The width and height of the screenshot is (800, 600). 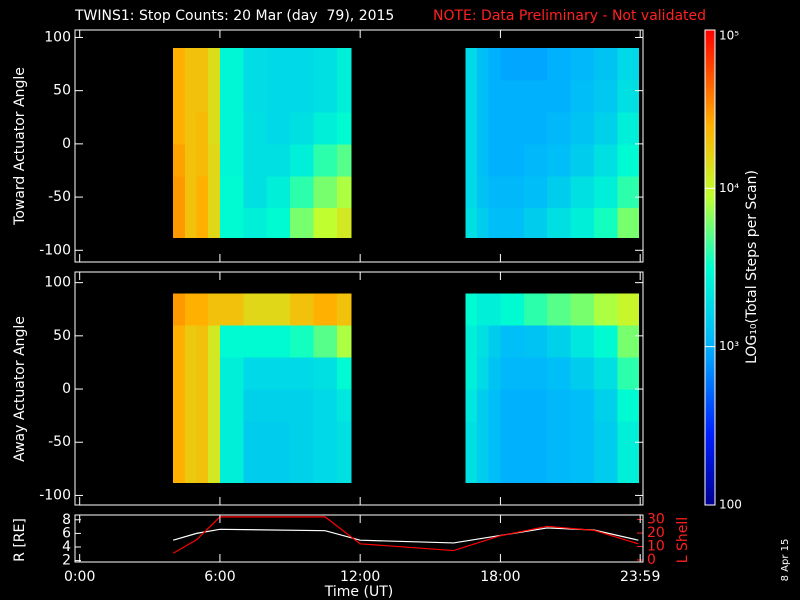 I want to click on y-tick-label: 2, so click(x=66, y=561).